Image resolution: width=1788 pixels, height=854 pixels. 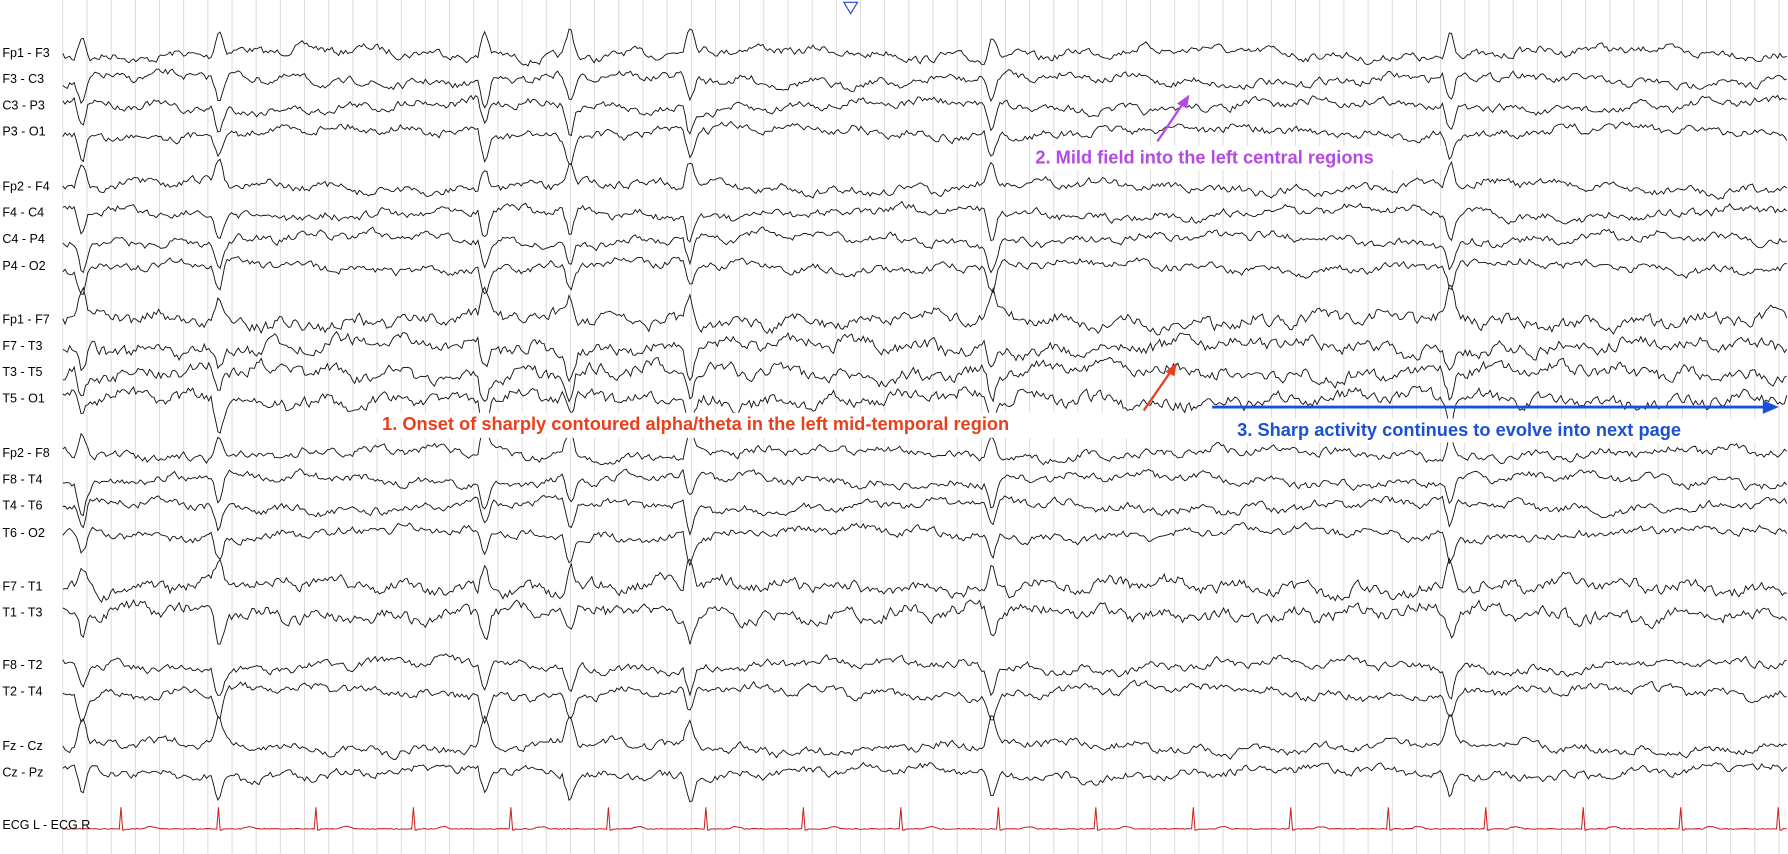 I want to click on arrow-1-head, so click(x=1171, y=369).